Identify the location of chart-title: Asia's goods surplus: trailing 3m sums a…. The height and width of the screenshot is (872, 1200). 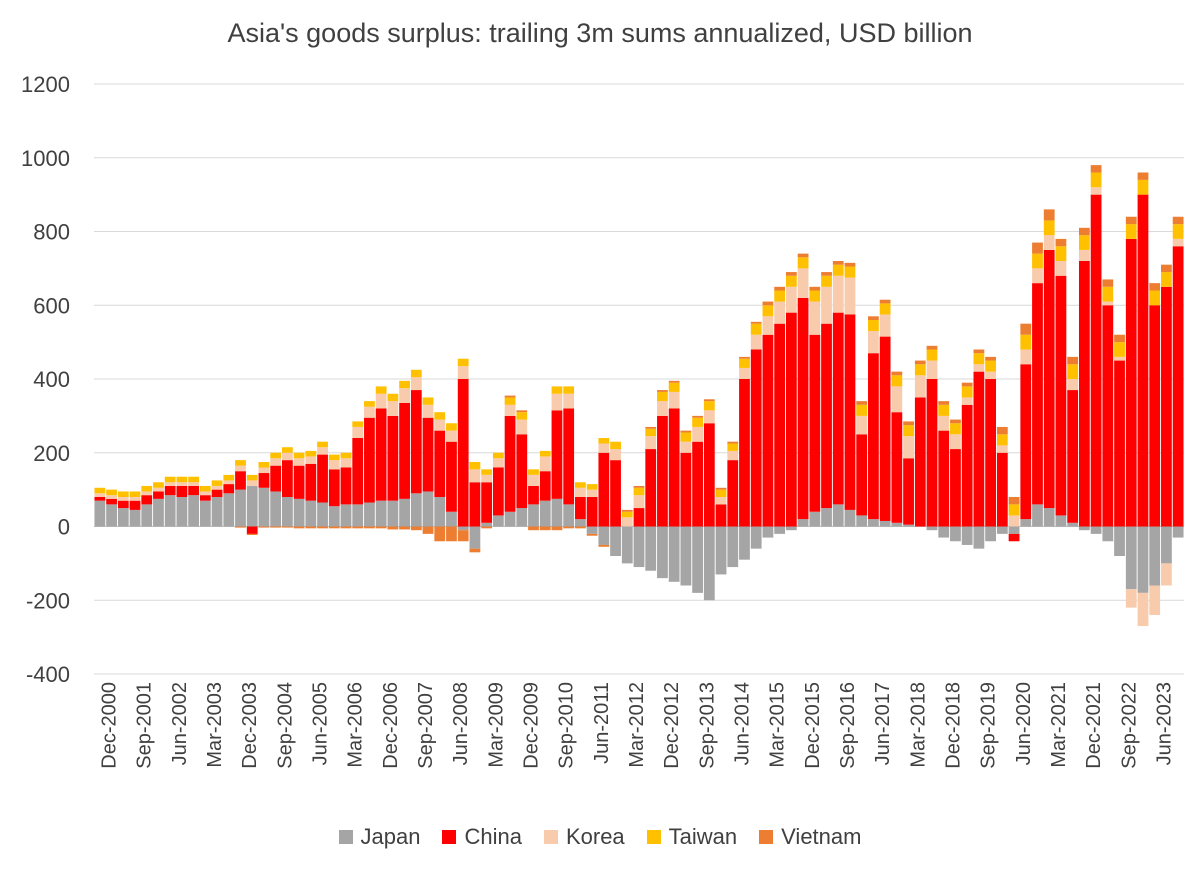
(600, 33).